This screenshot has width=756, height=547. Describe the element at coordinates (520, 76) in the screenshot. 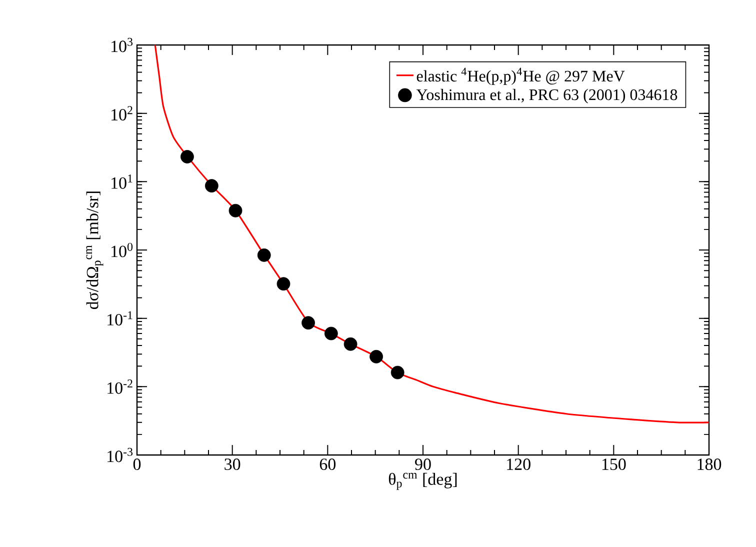

I see `legend-label: elastic $^{4}$He(p,p)$^{4}$He @ 297 MeV` at that location.